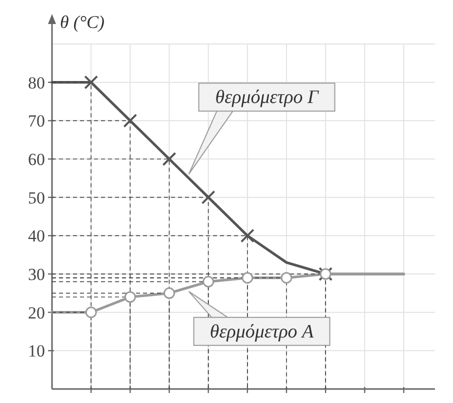  I want to click on legend-label: θερμόμετρο A, so click(262, 331).